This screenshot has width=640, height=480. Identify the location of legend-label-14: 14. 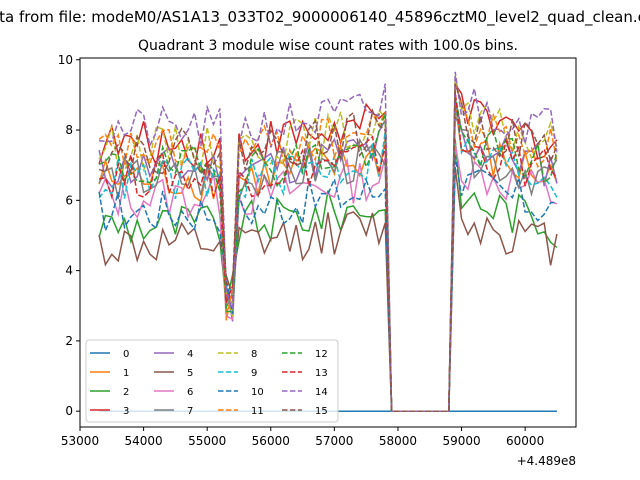
(321, 392).